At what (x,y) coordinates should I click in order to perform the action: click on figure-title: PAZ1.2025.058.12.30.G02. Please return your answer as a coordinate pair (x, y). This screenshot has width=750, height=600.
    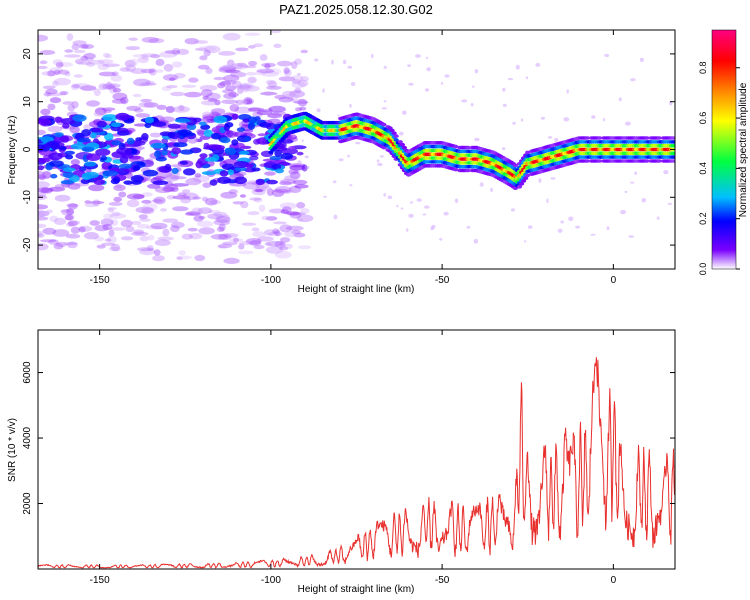
    Looking at the image, I should click on (356, 9).